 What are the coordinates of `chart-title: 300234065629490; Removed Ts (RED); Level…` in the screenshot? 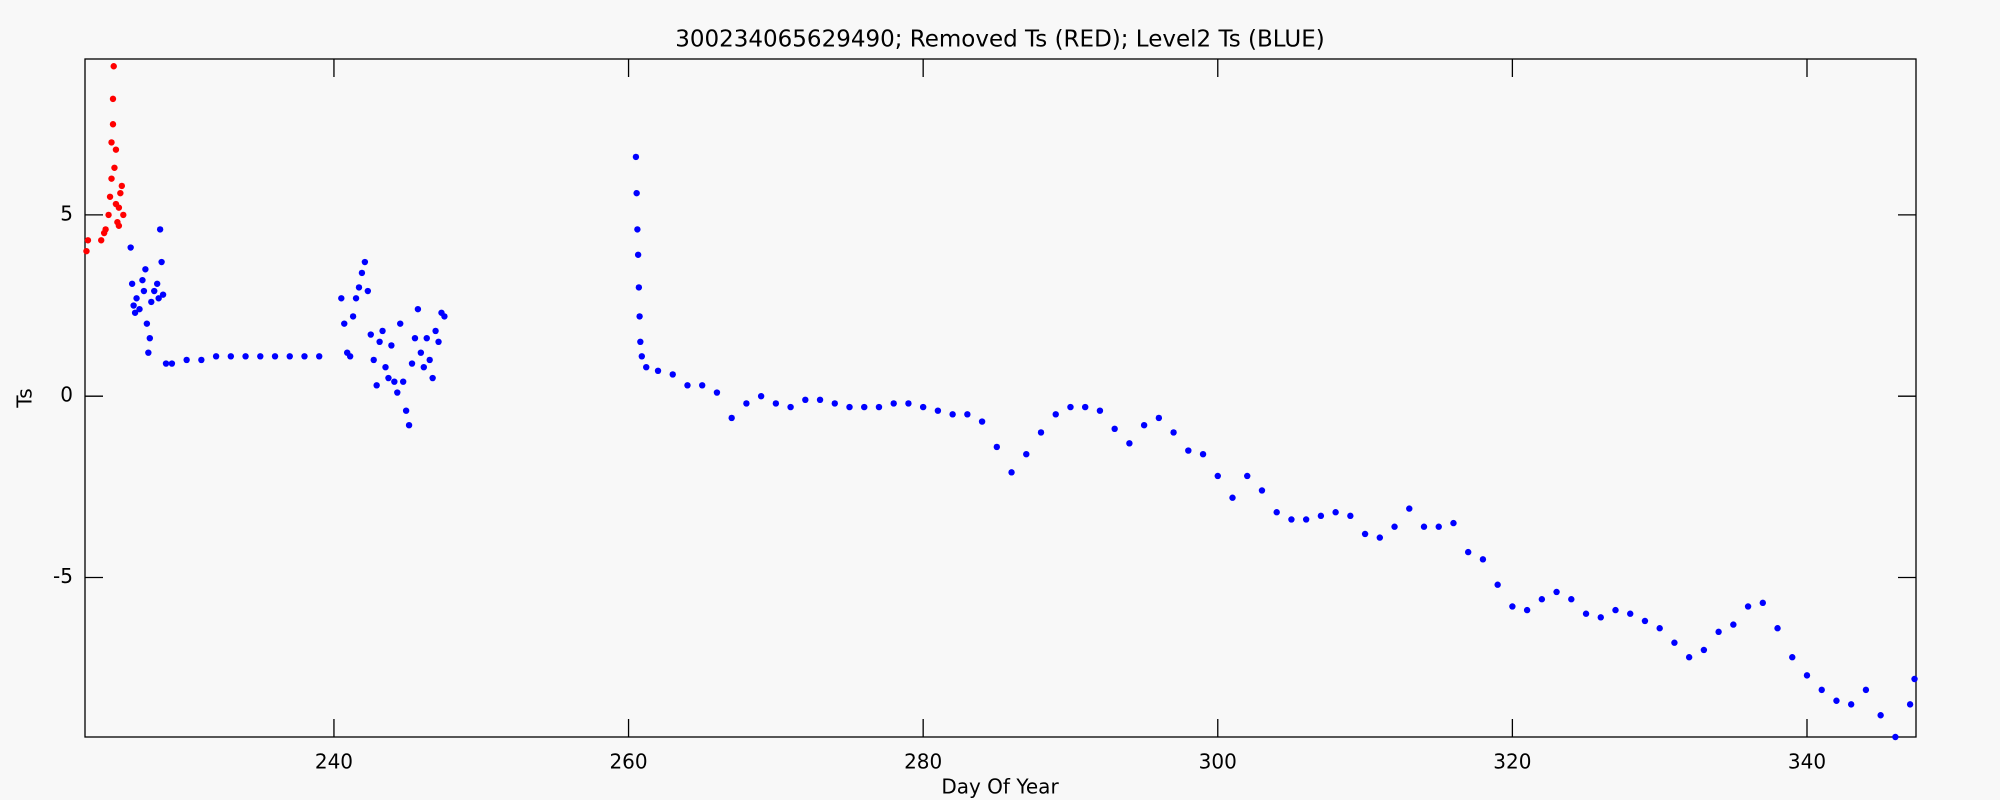 It's located at (1000, 40).